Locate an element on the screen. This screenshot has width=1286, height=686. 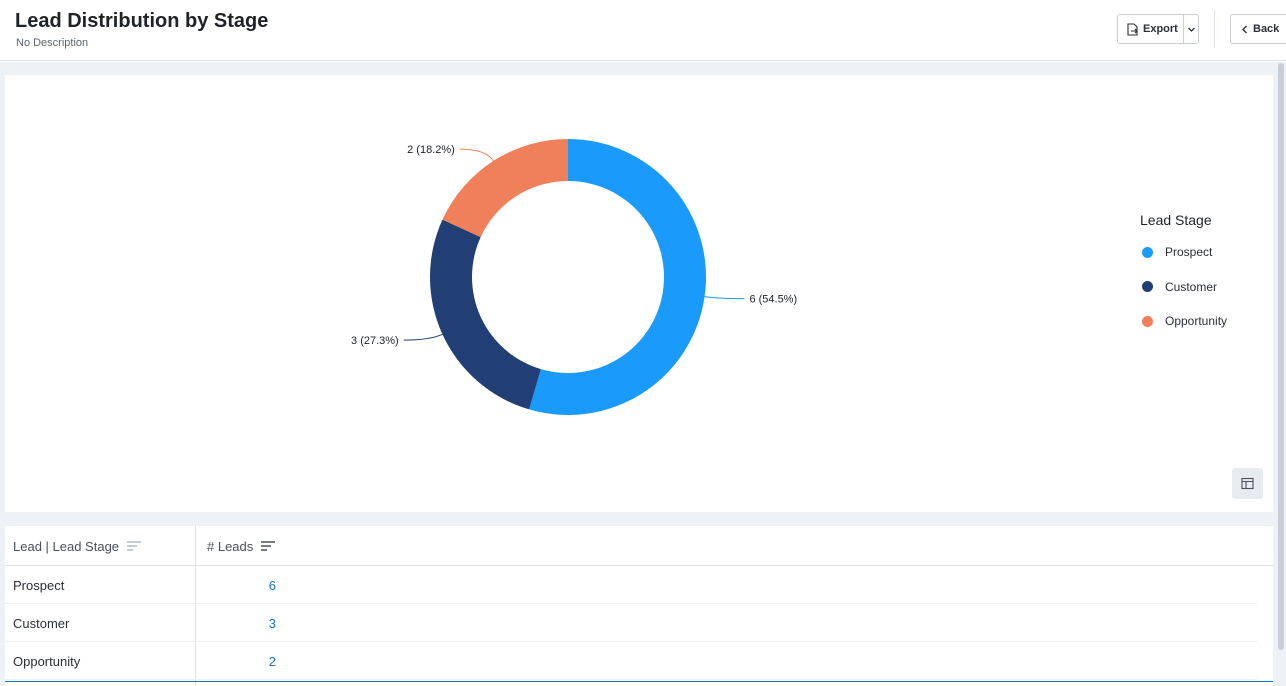
cell-lead-stage: Prospect is located at coordinates (39, 585).